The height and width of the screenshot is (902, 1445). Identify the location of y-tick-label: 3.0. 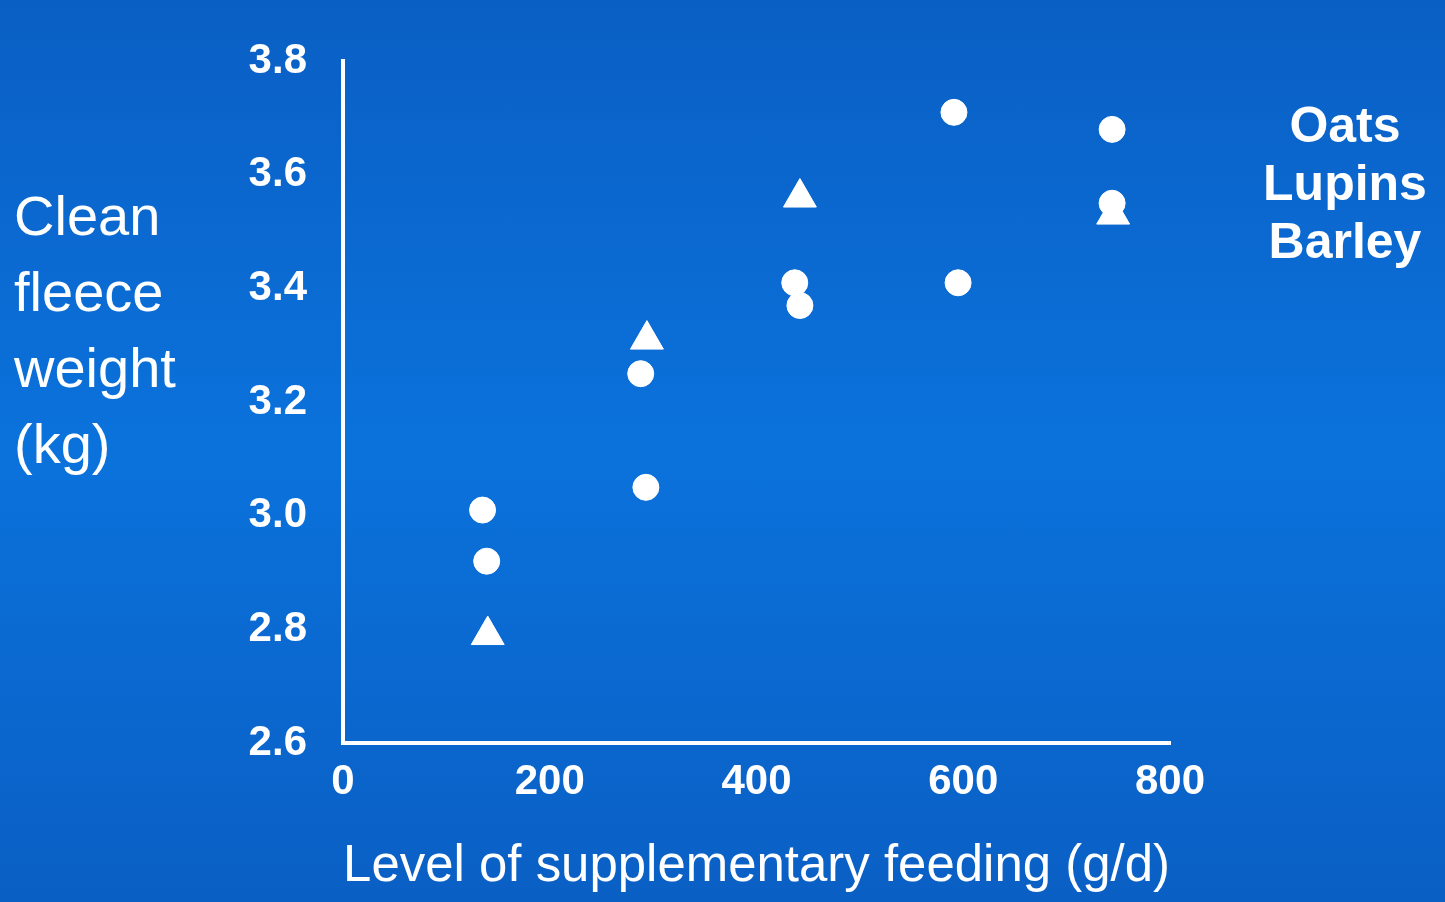
(277, 513).